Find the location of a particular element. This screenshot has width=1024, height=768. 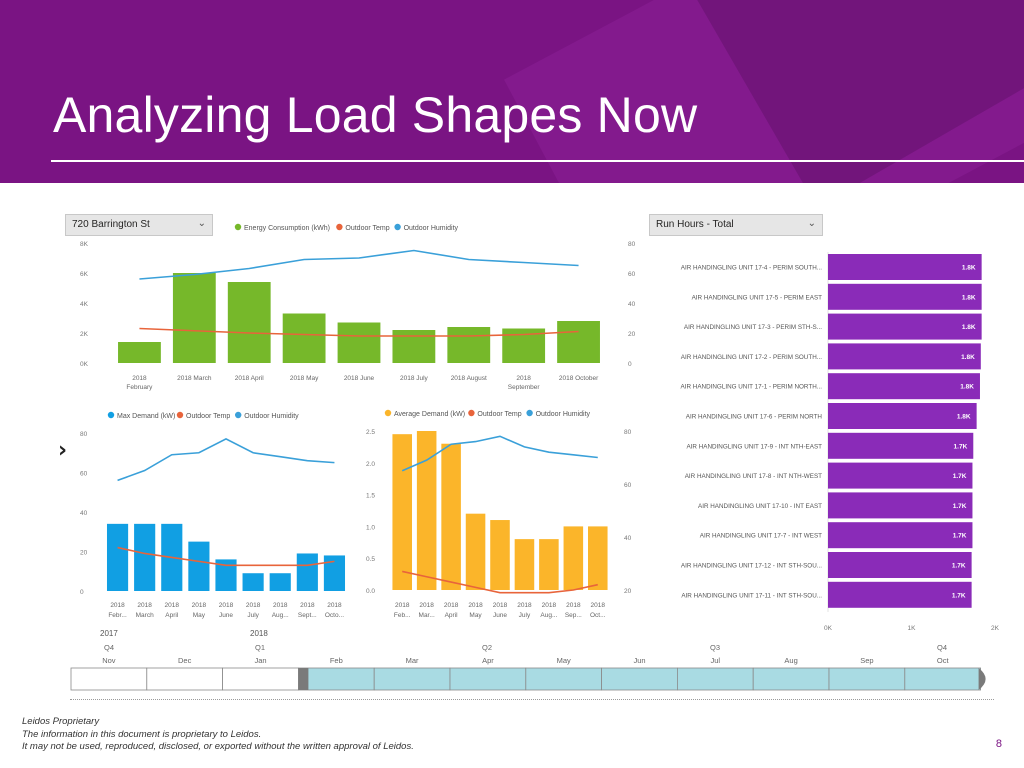

x-tick-label: 0K is located at coordinates (828, 628).